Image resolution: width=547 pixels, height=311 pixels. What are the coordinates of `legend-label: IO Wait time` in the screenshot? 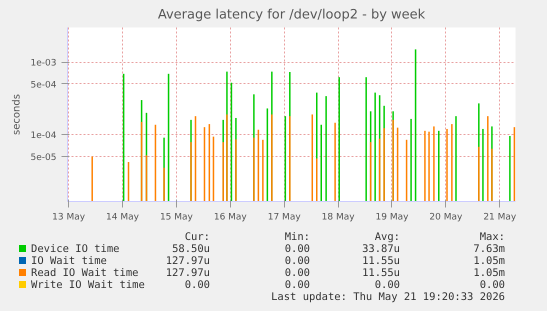 It's located at (69, 261).